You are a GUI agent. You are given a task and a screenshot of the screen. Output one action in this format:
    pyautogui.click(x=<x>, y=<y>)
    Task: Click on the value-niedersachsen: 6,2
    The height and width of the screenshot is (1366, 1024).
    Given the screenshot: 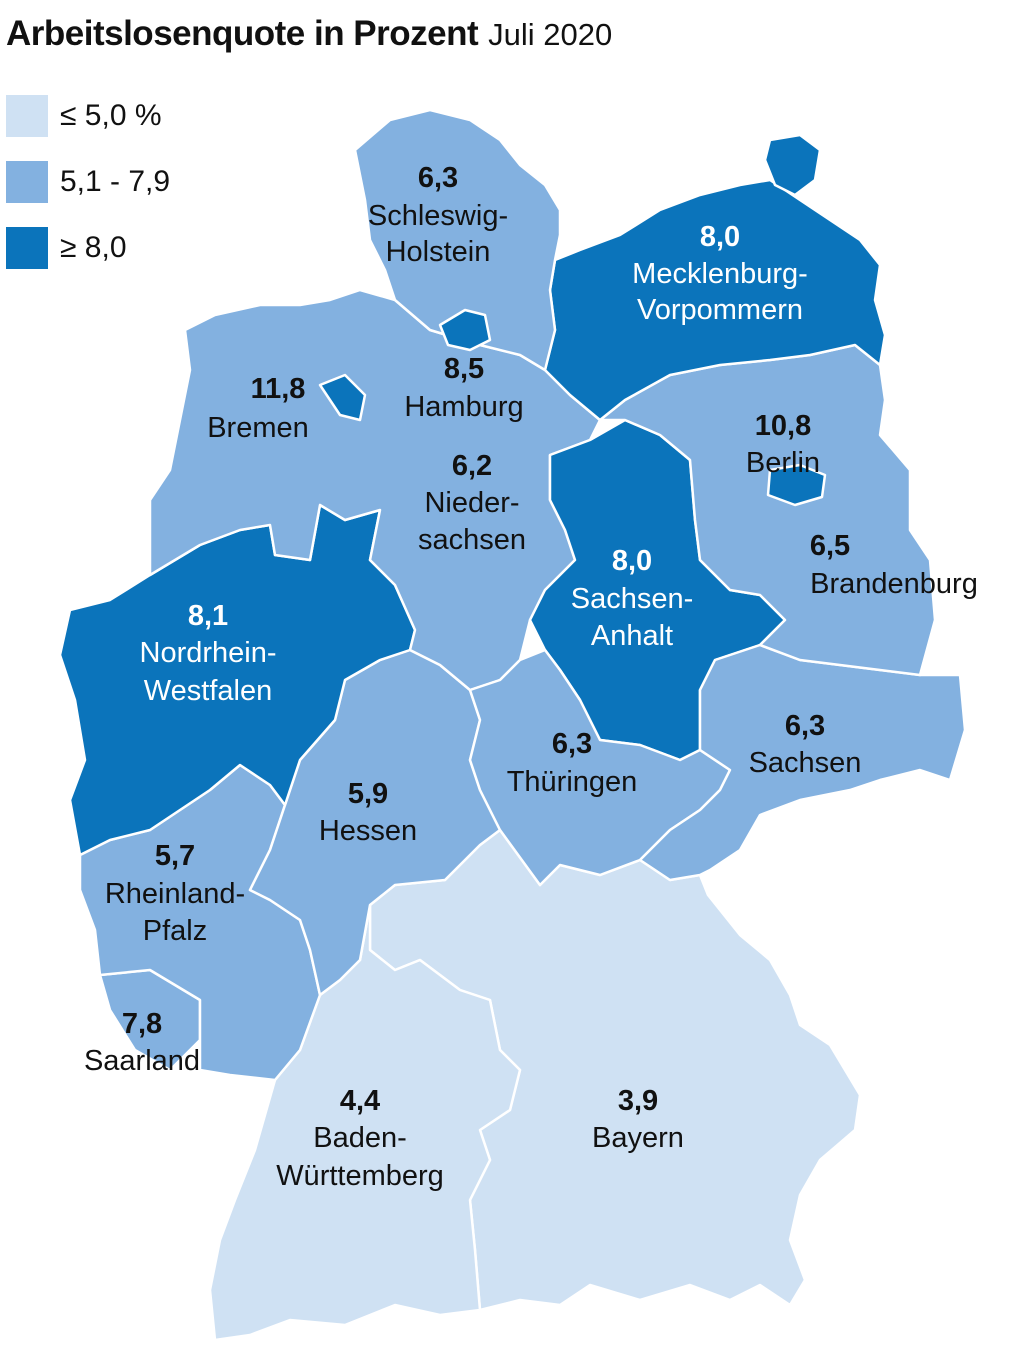 What is the action you would take?
    pyautogui.click(x=472, y=466)
    